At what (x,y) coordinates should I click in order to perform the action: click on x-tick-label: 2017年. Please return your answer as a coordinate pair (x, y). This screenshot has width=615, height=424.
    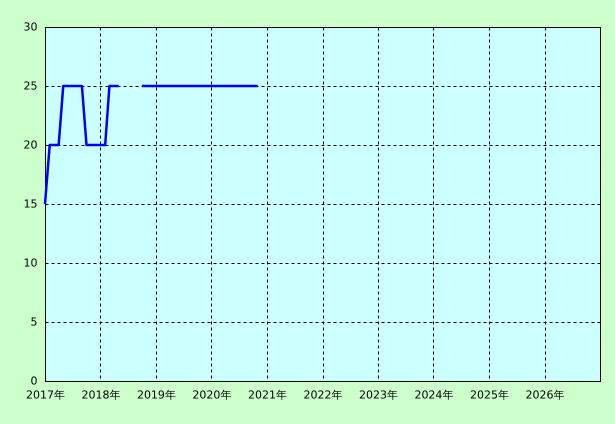
    Looking at the image, I should click on (45, 395).